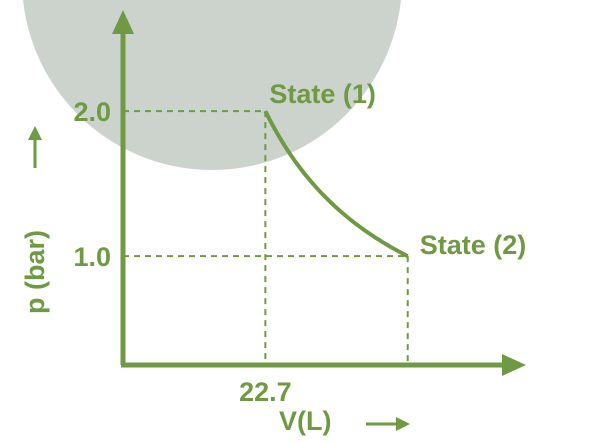 The width and height of the screenshot is (592, 442). Describe the element at coordinates (322, 94) in the screenshot. I see `annotation-state-1: State (1)` at that location.